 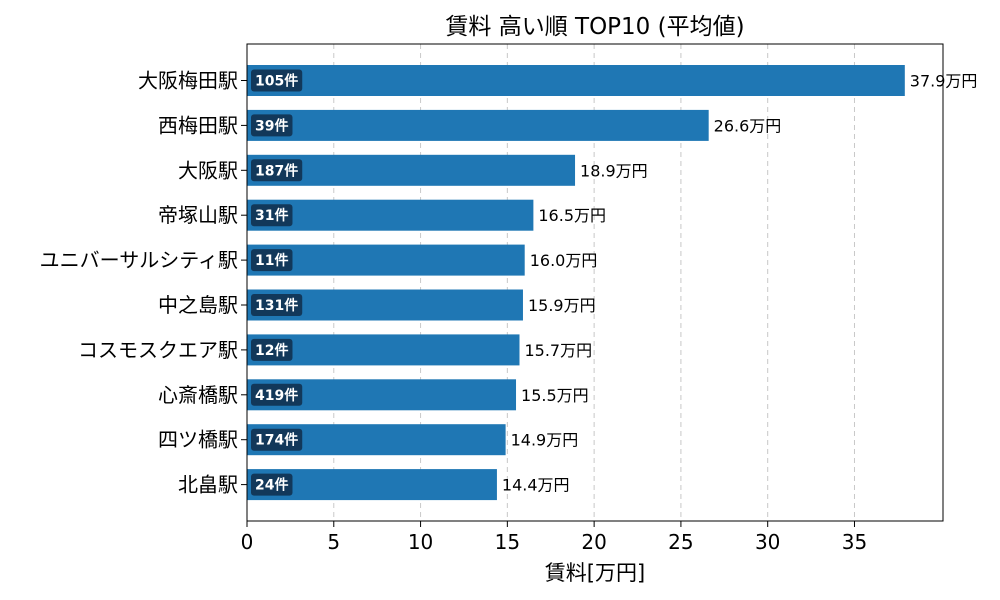 What do you see at coordinates (198, 125) in the screenshot?
I see `y-tick-label: 西梅田駅` at bounding box center [198, 125].